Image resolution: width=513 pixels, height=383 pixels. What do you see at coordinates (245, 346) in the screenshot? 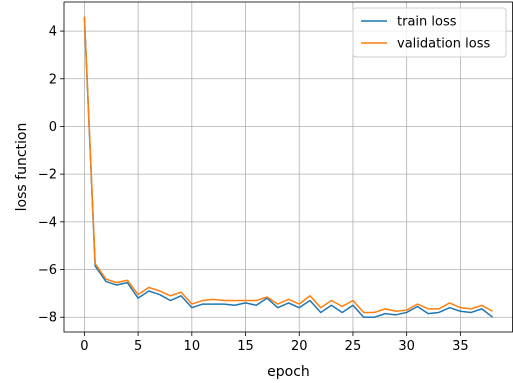
I see `x-tick-label: 15` at bounding box center [245, 346].